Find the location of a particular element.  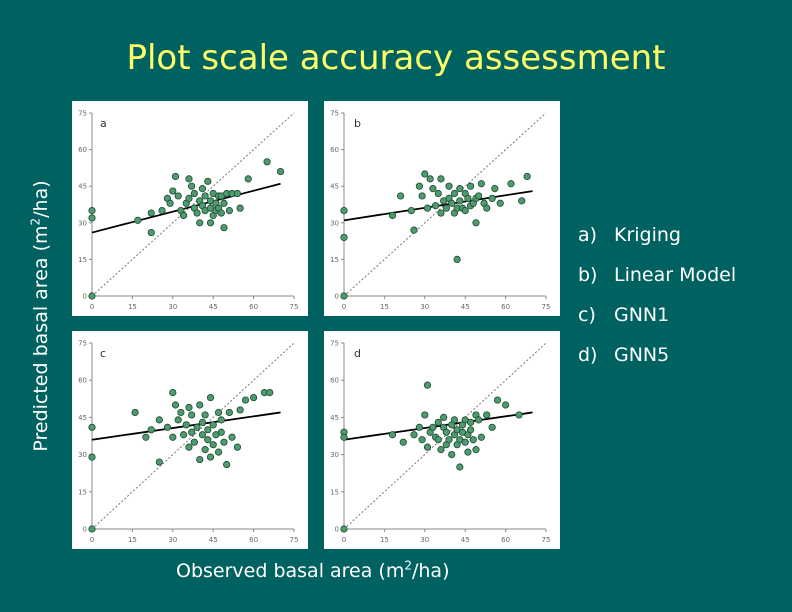

y-axis-label: Predicted basal area (m2/ha) is located at coordinates (40, 316).